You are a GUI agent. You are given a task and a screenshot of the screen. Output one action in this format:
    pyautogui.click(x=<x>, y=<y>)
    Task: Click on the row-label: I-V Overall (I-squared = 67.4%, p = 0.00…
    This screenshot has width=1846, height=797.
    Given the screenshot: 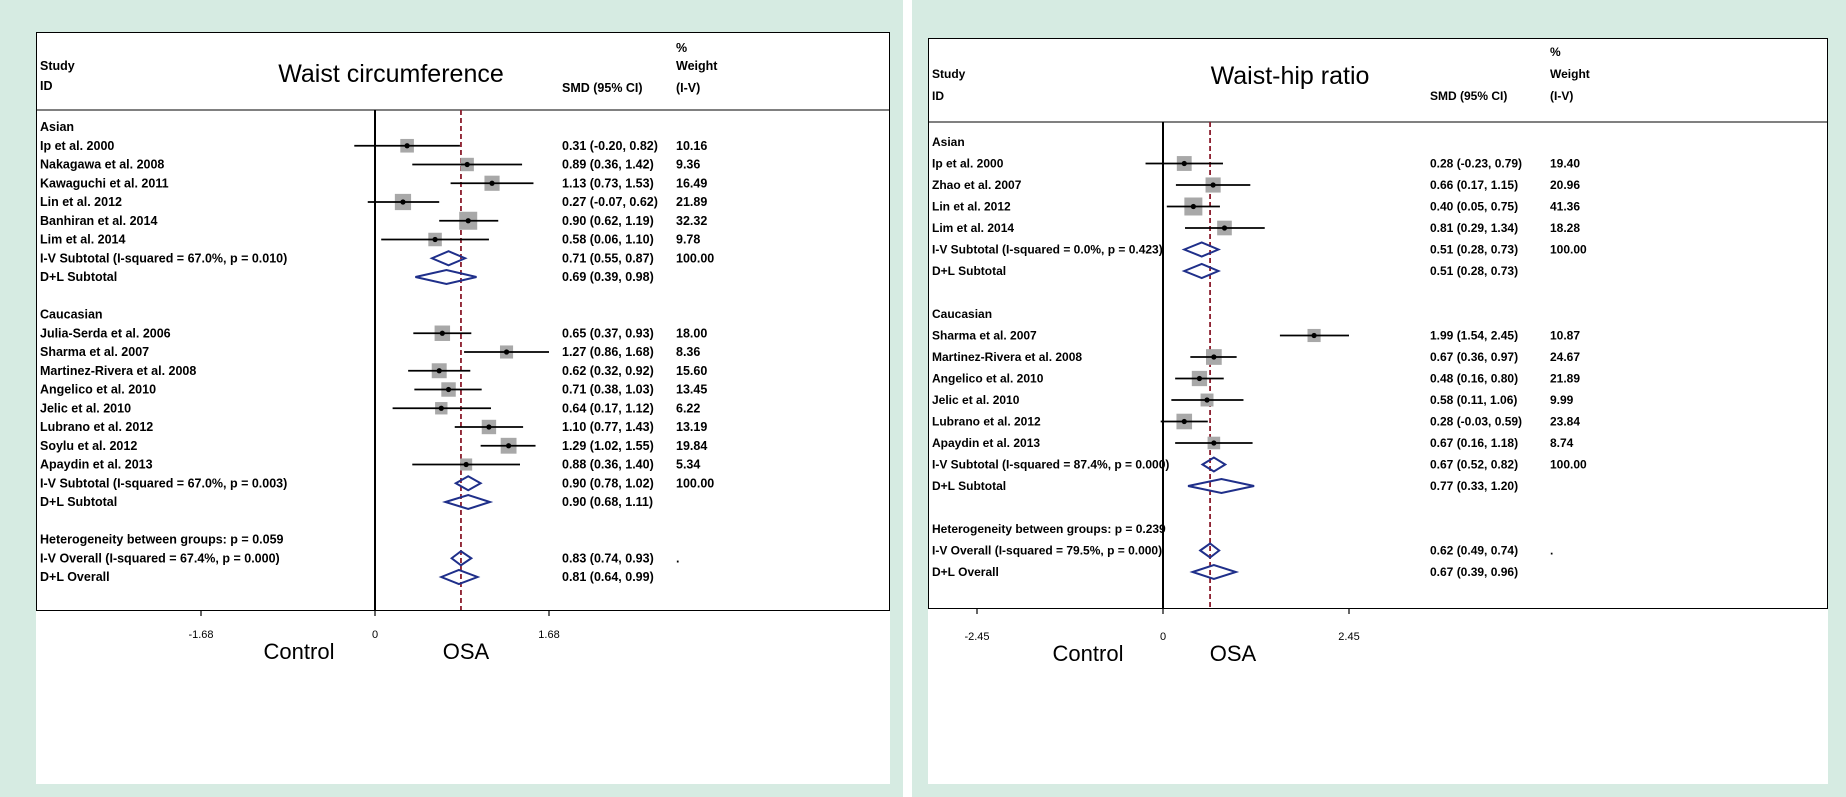 What is the action you would take?
    pyautogui.click(x=160, y=558)
    